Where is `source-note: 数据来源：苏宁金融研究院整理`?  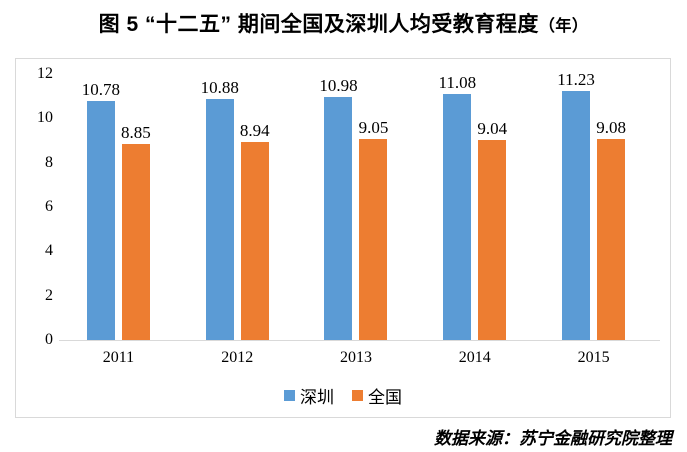 source-note: 数据来源：苏宁金融研究院整理 is located at coordinates (553, 438).